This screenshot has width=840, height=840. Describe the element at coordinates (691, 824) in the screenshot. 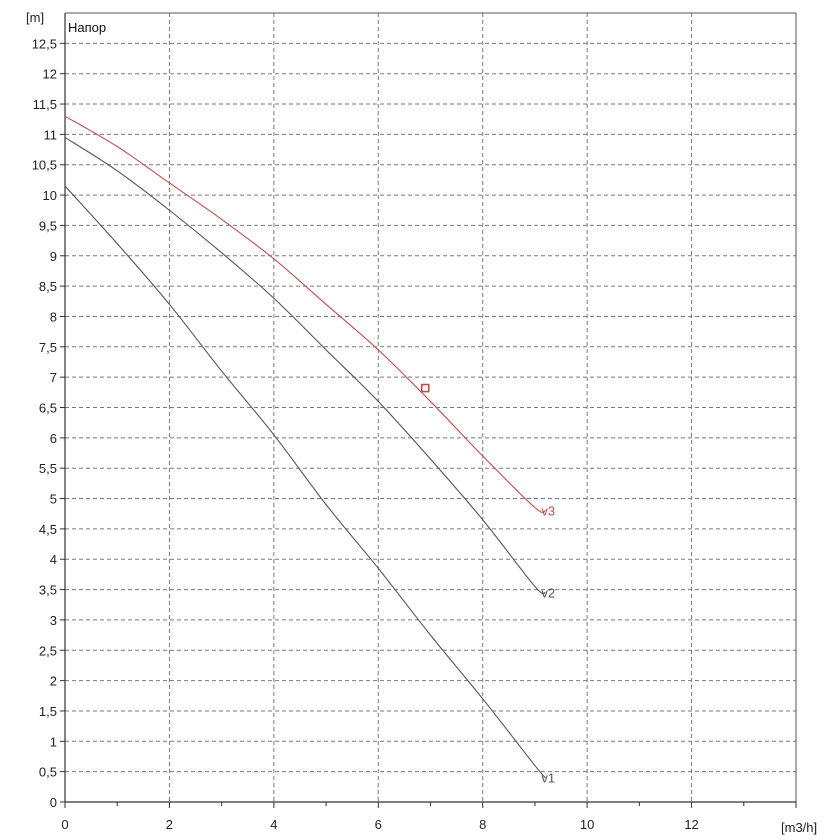

I see `x-tick-label: 12` at that location.